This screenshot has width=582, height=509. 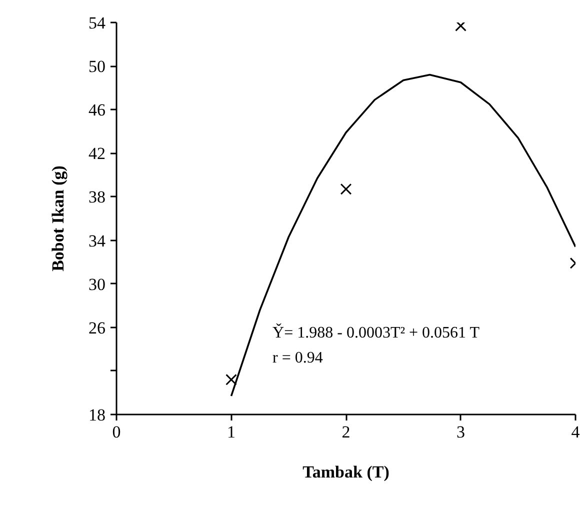 I want to click on x-tick-label: 0, so click(x=116, y=432).